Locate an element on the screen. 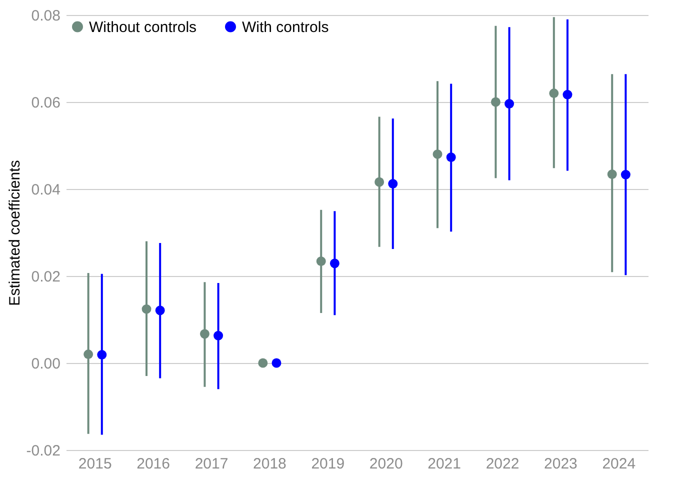 The width and height of the screenshot is (677, 479). x-tick-label: 2016 is located at coordinates (153, 464).